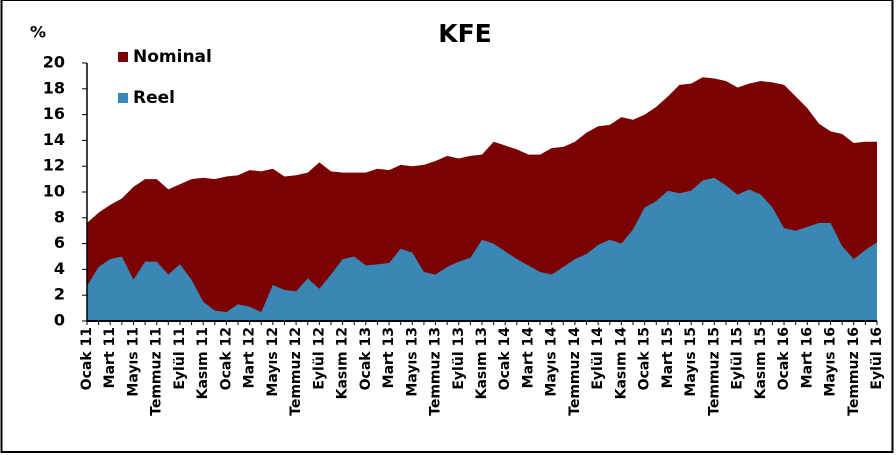  I want to click on y-tick-label: 8, so click(59, 216).